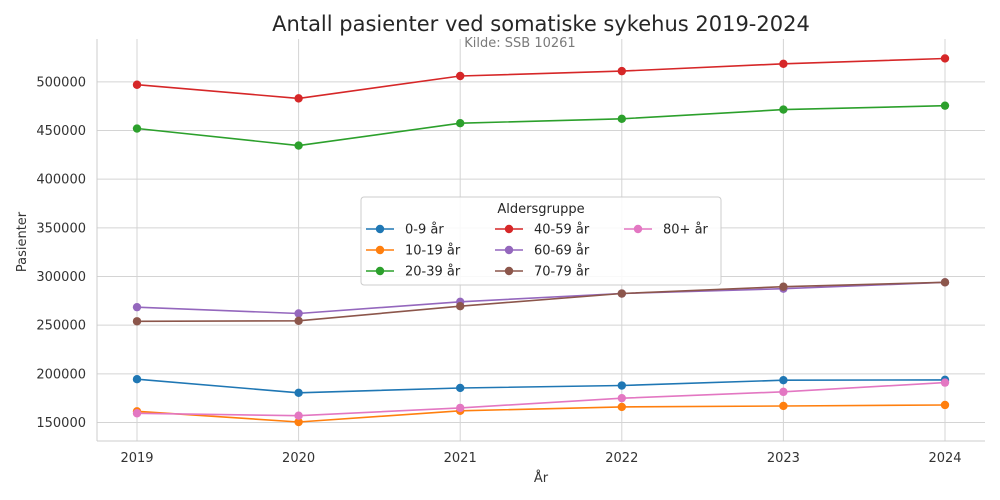 The height and width of the screenshot is (500, 1000). Describe the element at coordinates (433, 272) in the screenshot. I see `legend-label: 20-39 år` at that location.